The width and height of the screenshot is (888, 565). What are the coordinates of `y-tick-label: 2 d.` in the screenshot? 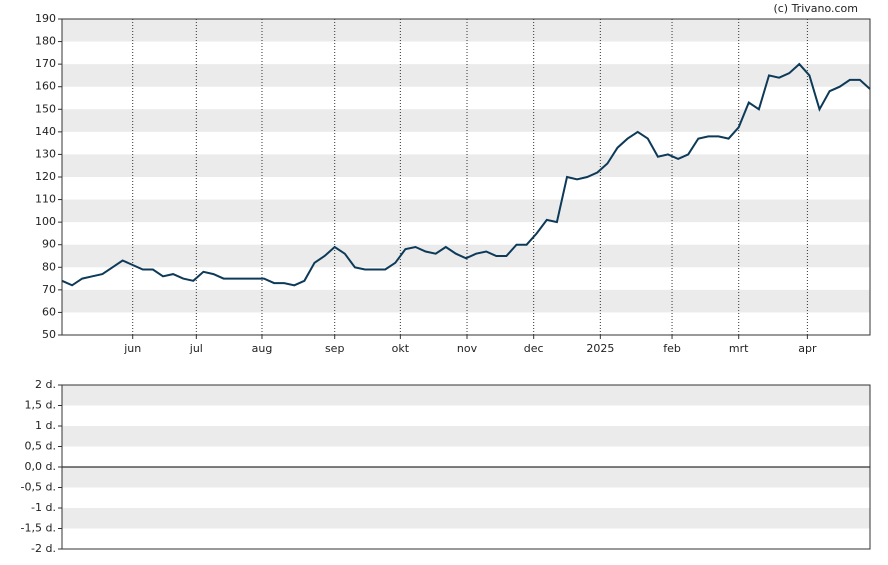 It's located at (45, 384).